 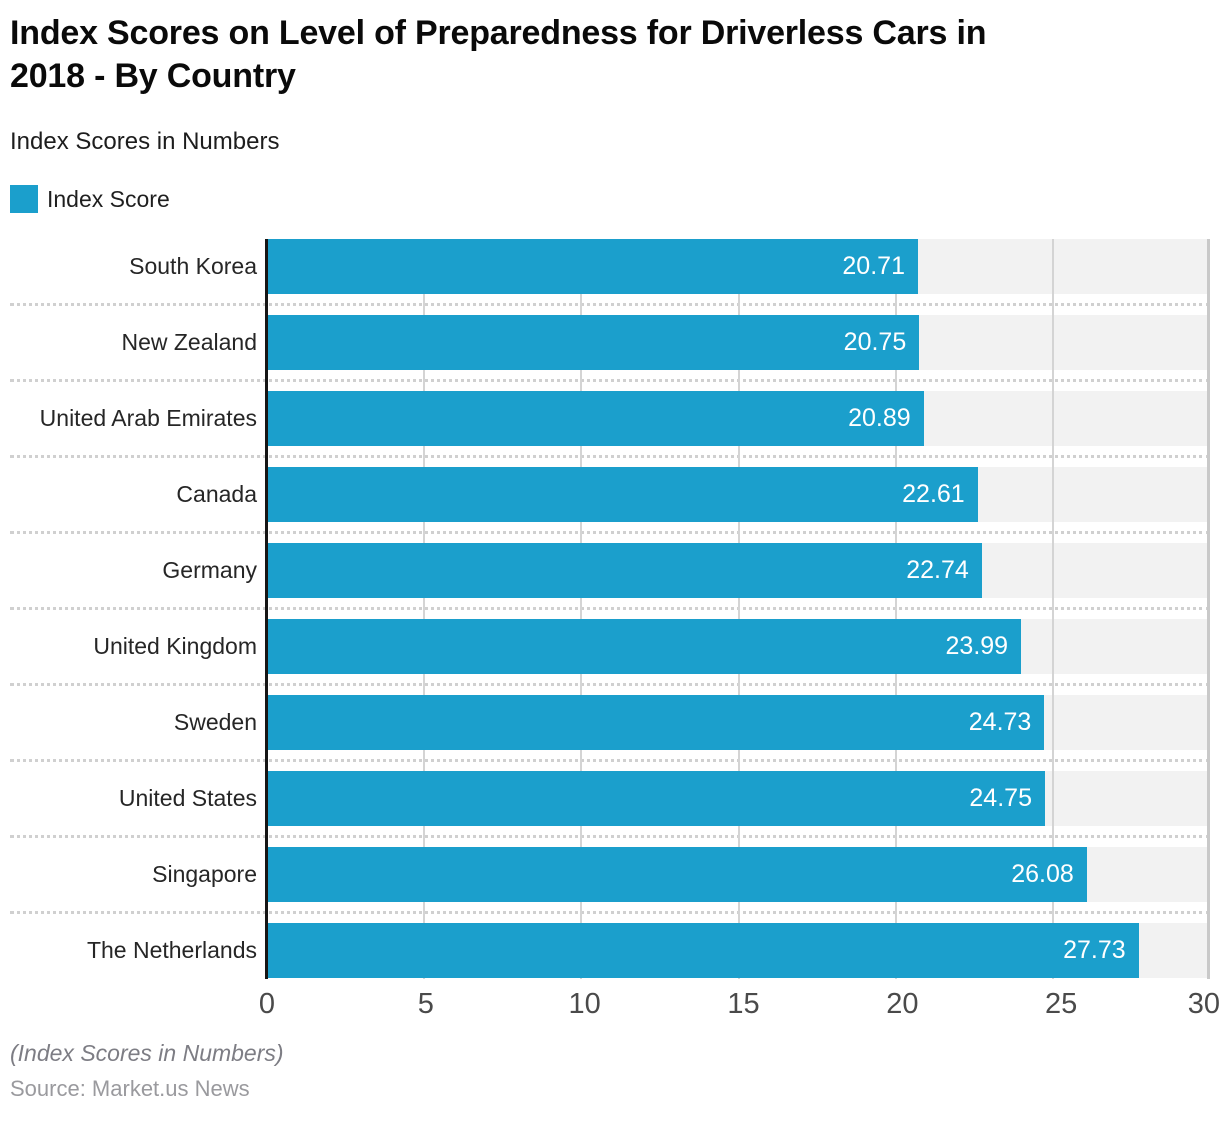 What do you see at coordinates (875, 342) in the screenshot?
I see `bar-value-label: 20.75` at bounding box center [875, 342].